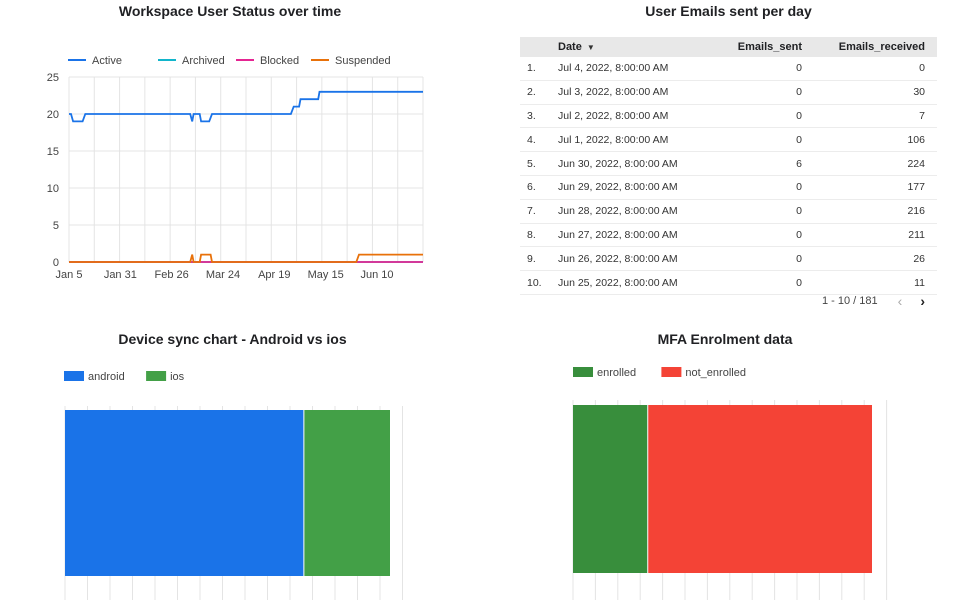 This screenshot has height=616, width=960. What do you see at coordinates (232, 339) in the screenshot?
I see `device-chart-title: Device sync chart - Android vs ios` at bounding box center [232, 339].